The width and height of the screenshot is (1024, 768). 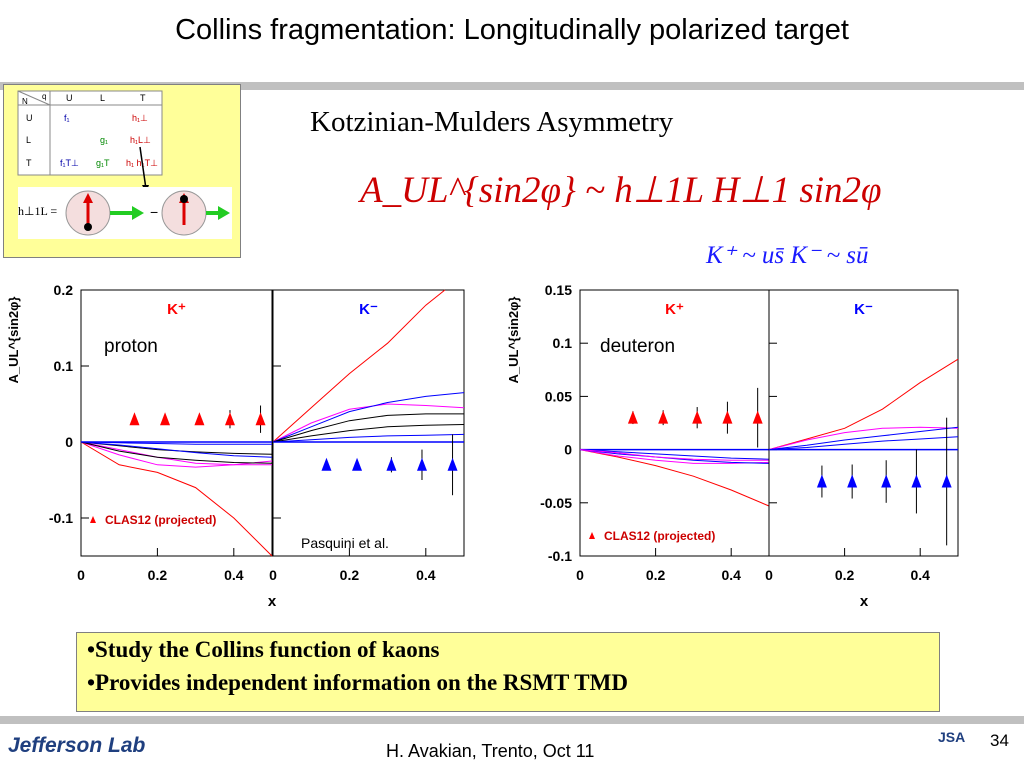 What do you see at coordinates (29, 118) in the screenshot?
I see `row-header-u: U` at bounding box center [29, 118].